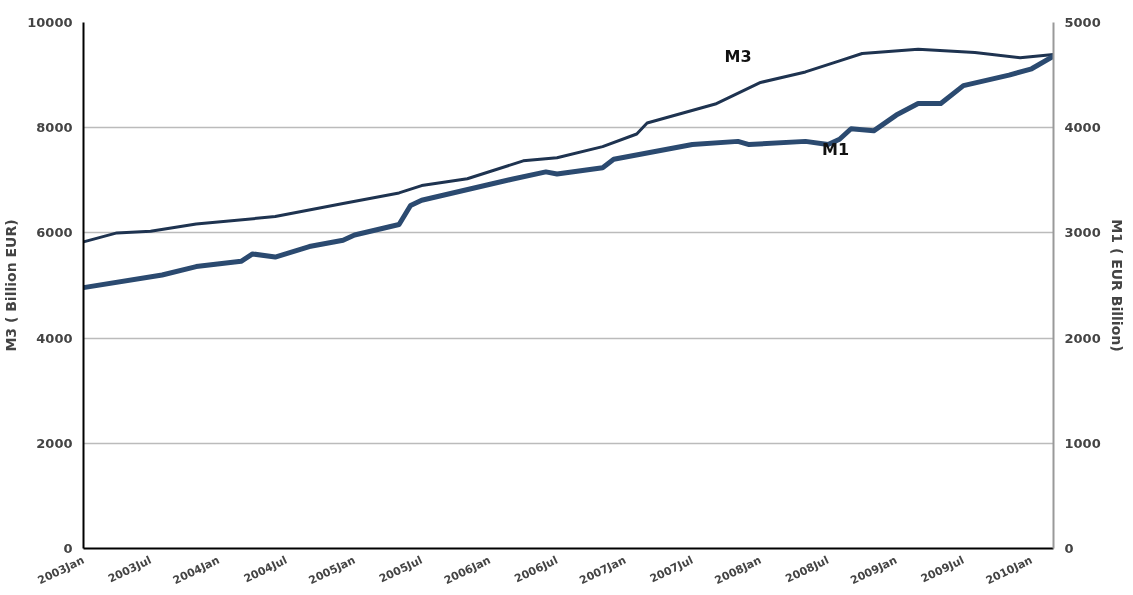 This screenshot has width=1133, height=595. What do you see at coordinates (1082, 22) in the screenshot?
I see `y2-tick-label: 5000` at bounding box center [1082, 22].